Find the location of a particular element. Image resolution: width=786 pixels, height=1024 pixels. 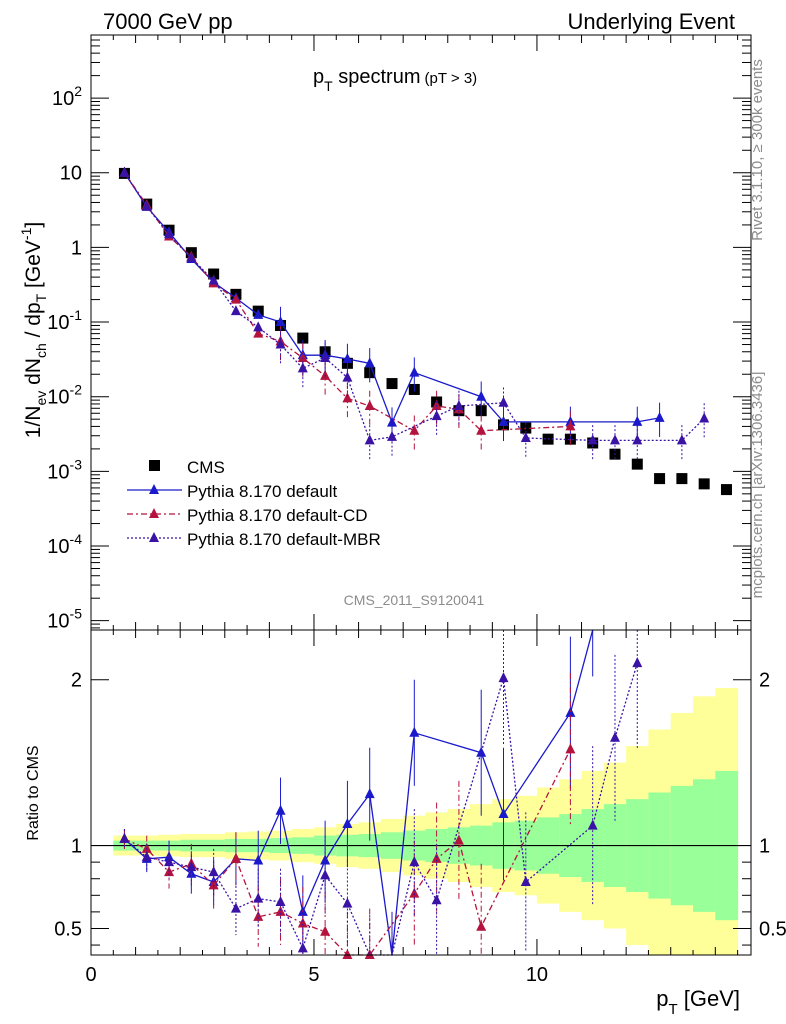

top-y-tick-label: 10⁻¹ is located at coordinates (64, 320).